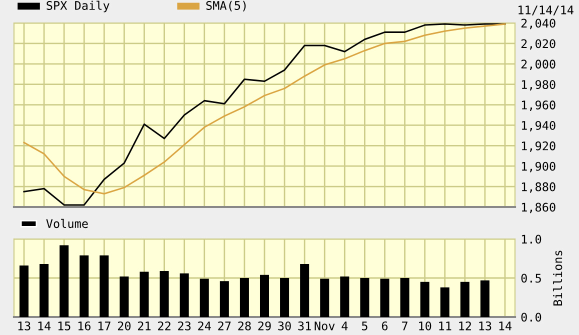  Describe the element at coordinates (531, 317) in the screenshot. I see `y-tick-label: 0.0` at that location.